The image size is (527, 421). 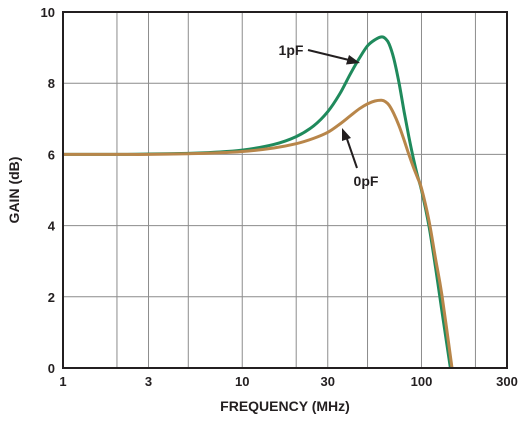 I want to click on x-axis-title: FREQUENCY (MHz), so click(x=285, y=406).